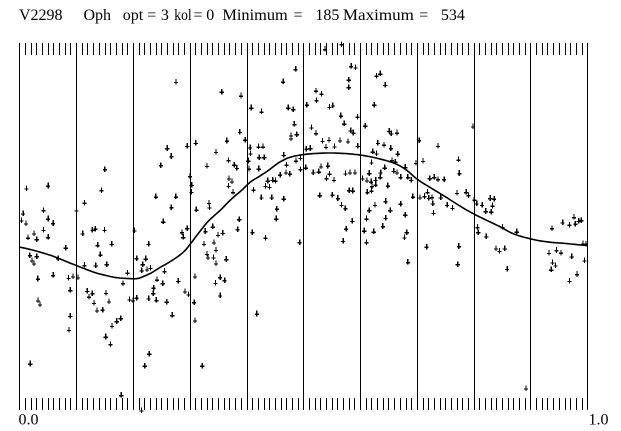  I want to click on svg-text: 0, so click(210, 15).